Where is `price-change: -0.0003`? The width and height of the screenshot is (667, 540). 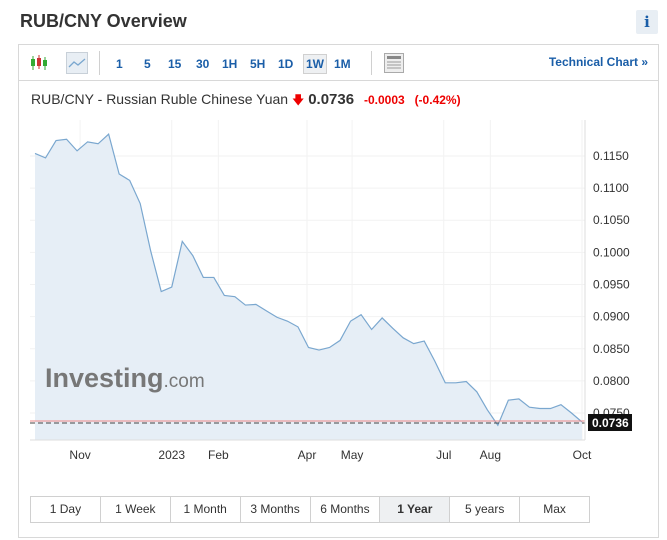 price-change: -0.0003 is located at coordinates (384, 100).